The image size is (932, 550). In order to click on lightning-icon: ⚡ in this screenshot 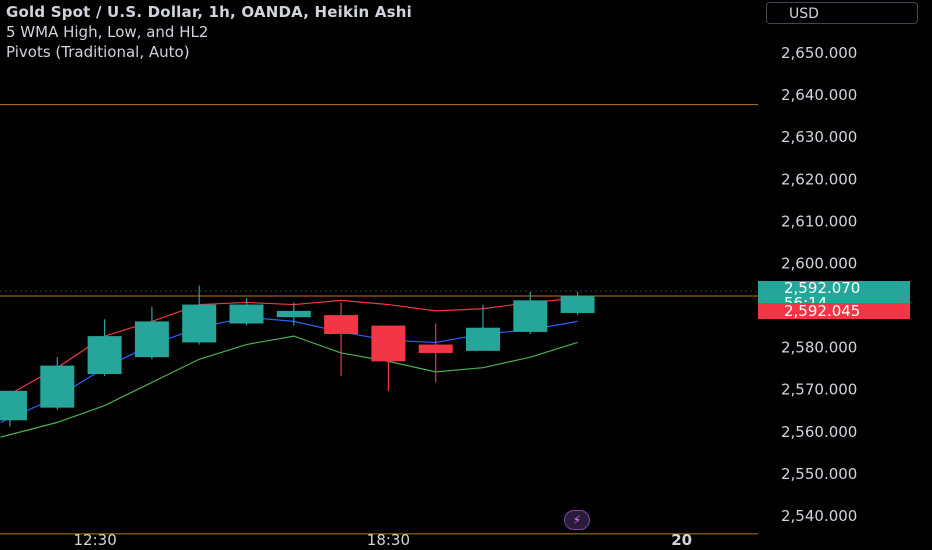, I will do `click(577, 520)`.